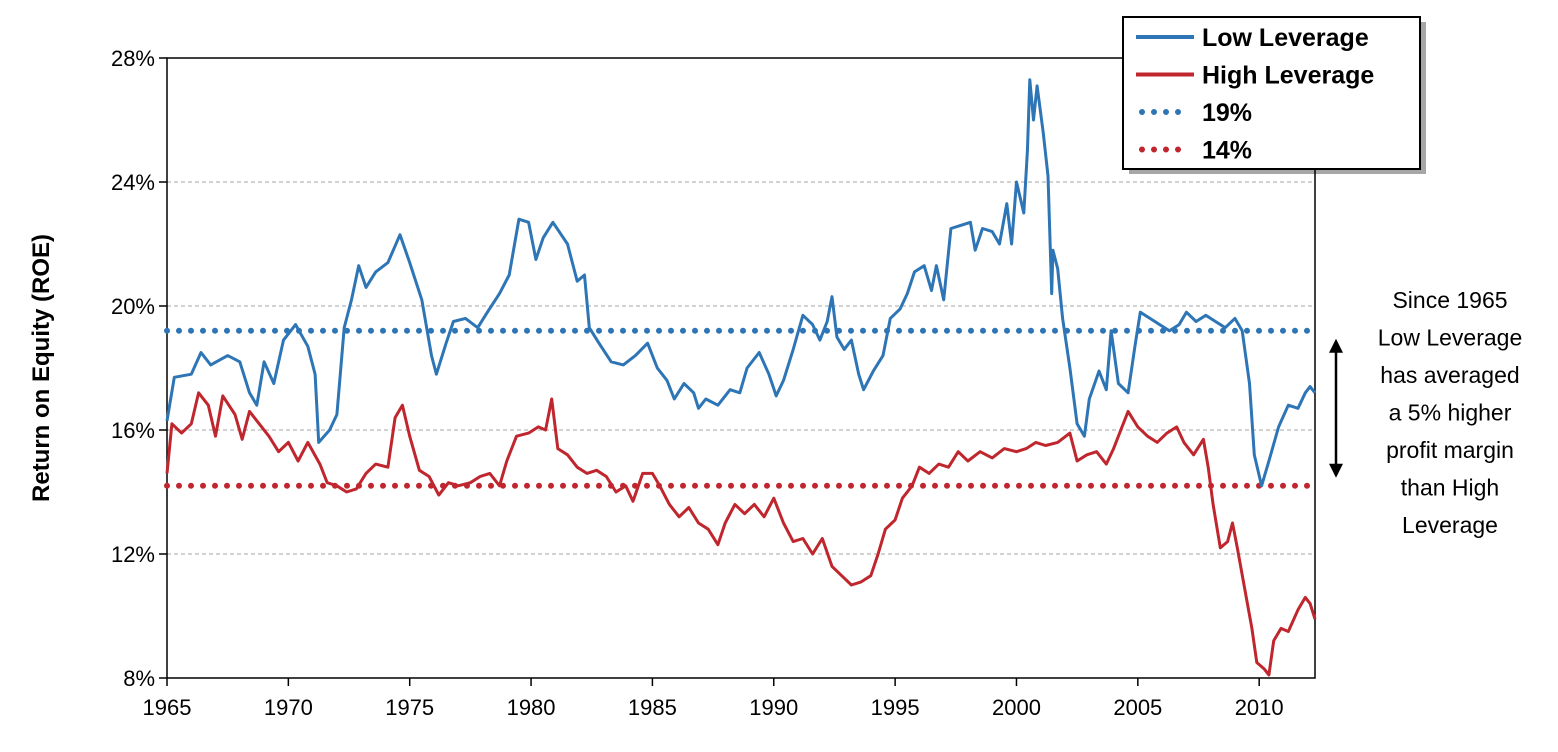 This screenshot has width=1558, height=752. What do you see at coordinates (139, 368) in the screenshot?
I see `y-axis: 8% 12% 16% 20% 24% 28%` at bounding box center [139, 368].